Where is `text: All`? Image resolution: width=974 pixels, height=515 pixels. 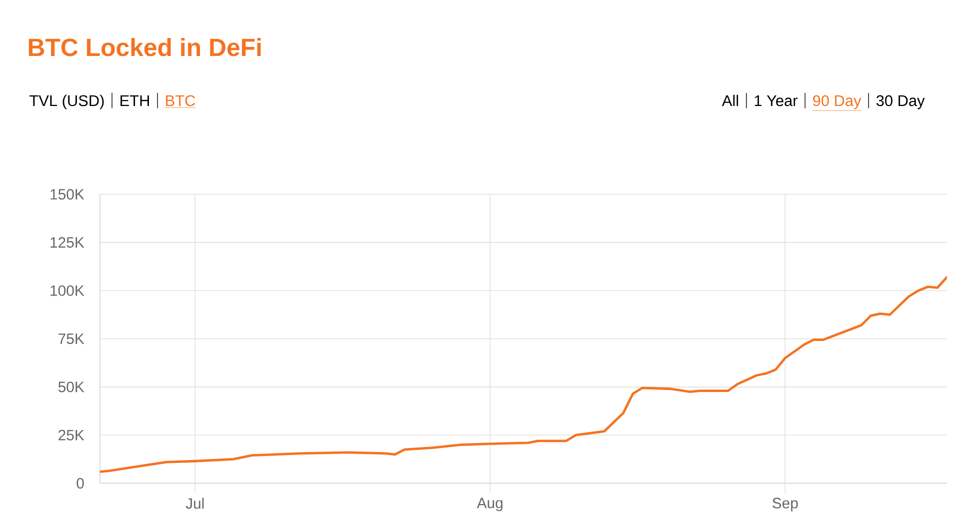
text: All is located at coordinates (730, 100).